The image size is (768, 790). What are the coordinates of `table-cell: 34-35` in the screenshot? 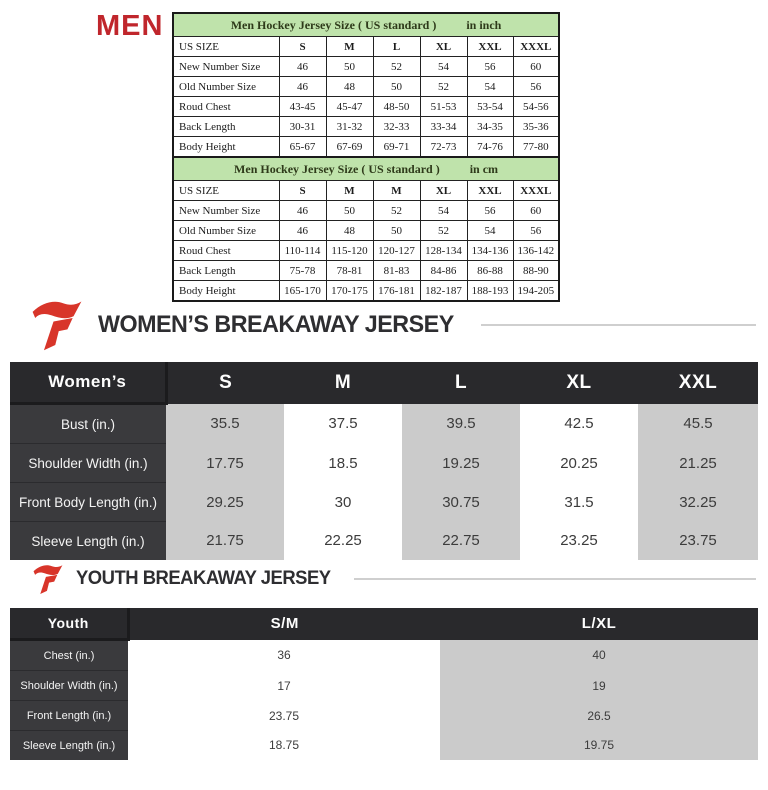 It's located at (490, 126).